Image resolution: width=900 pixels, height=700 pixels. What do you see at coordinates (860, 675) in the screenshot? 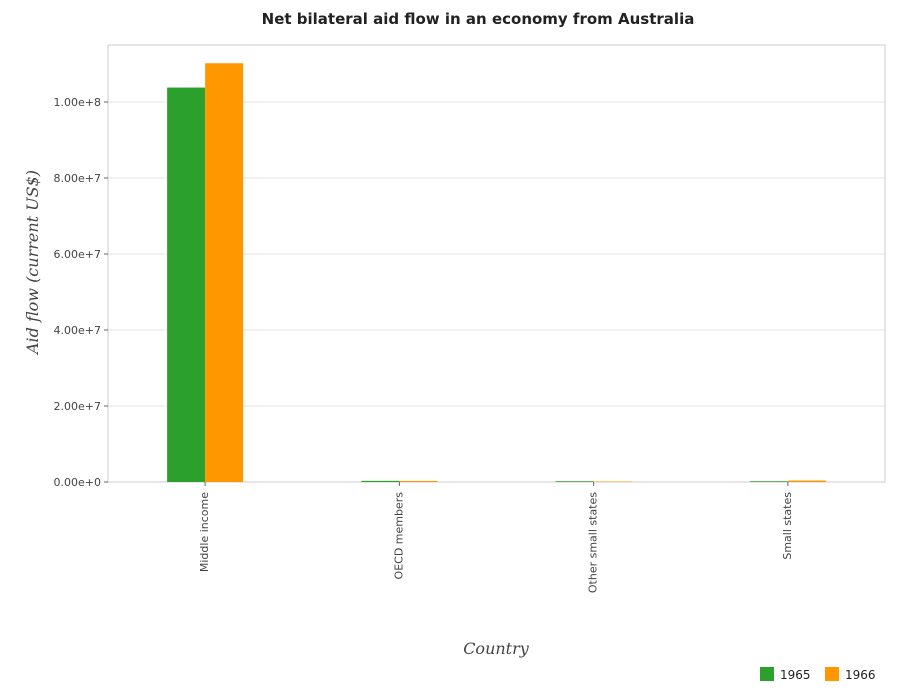
I see `legend-label: 1966` at bounding box center [860, 675].